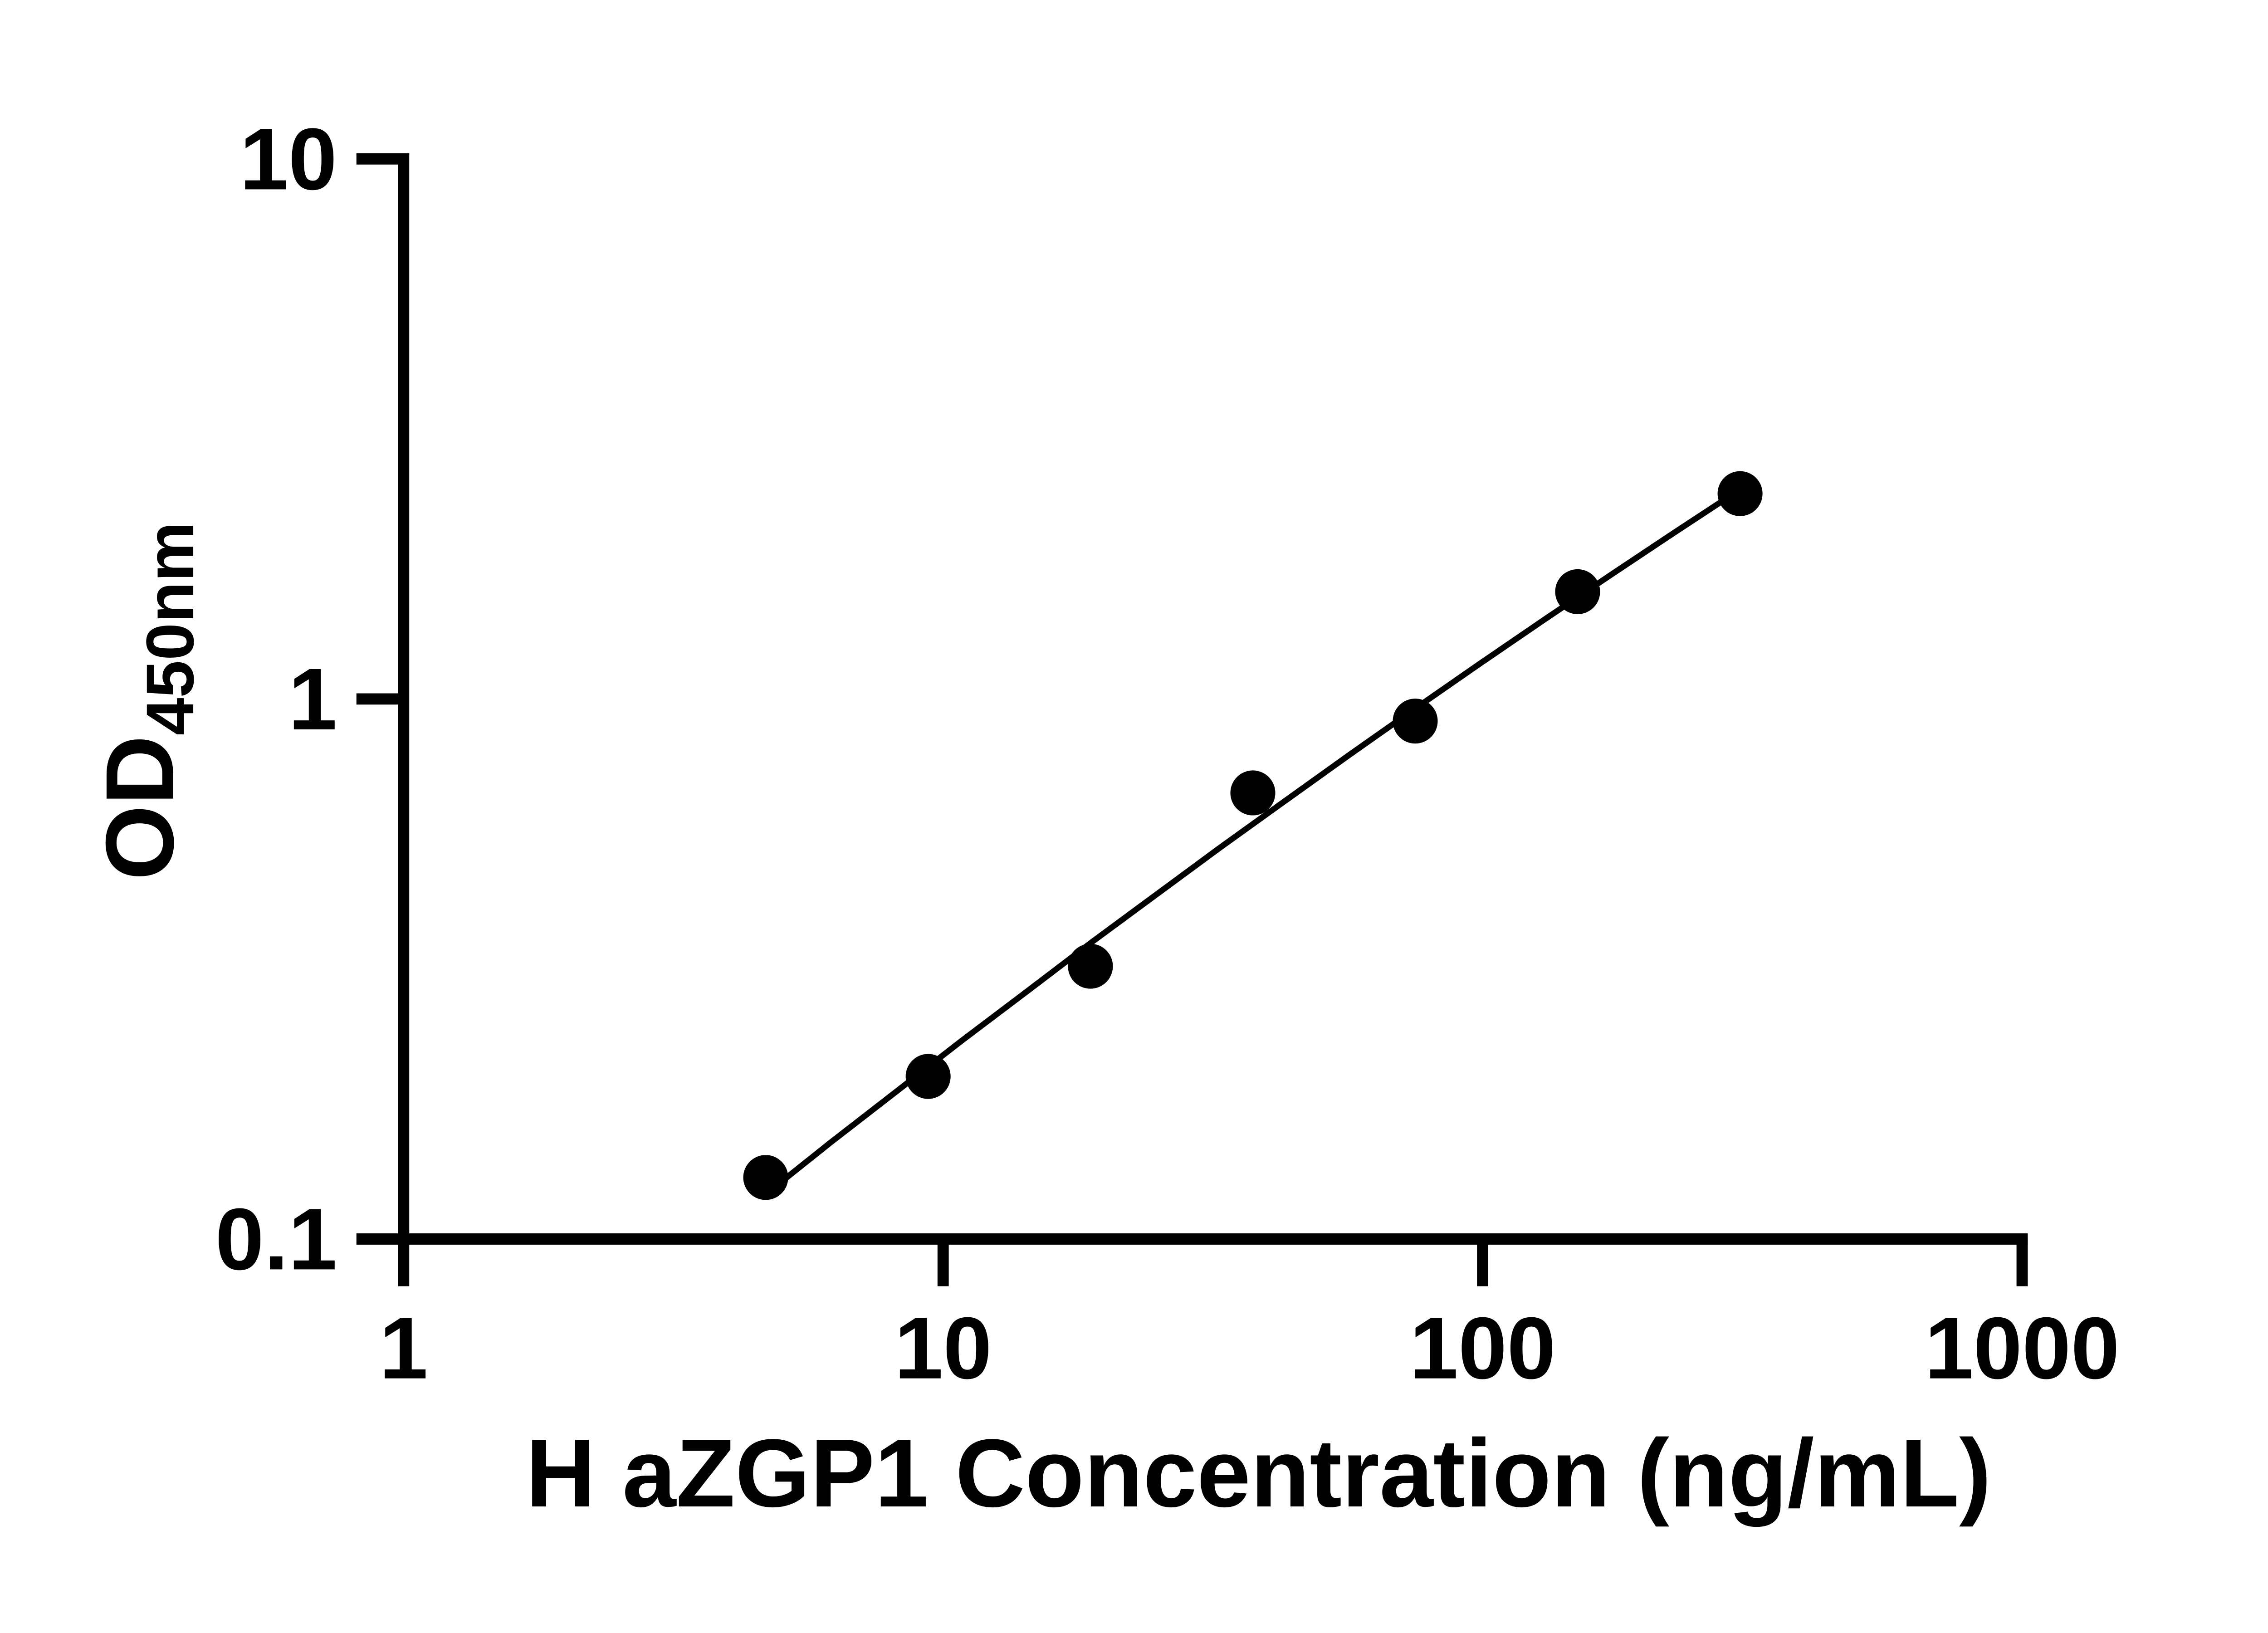 Image resolution: width=2268 pixels, height=1633 pixels. I want to click on x-axis-ticks: 1 10 100 1000, so click(1250, 1318).